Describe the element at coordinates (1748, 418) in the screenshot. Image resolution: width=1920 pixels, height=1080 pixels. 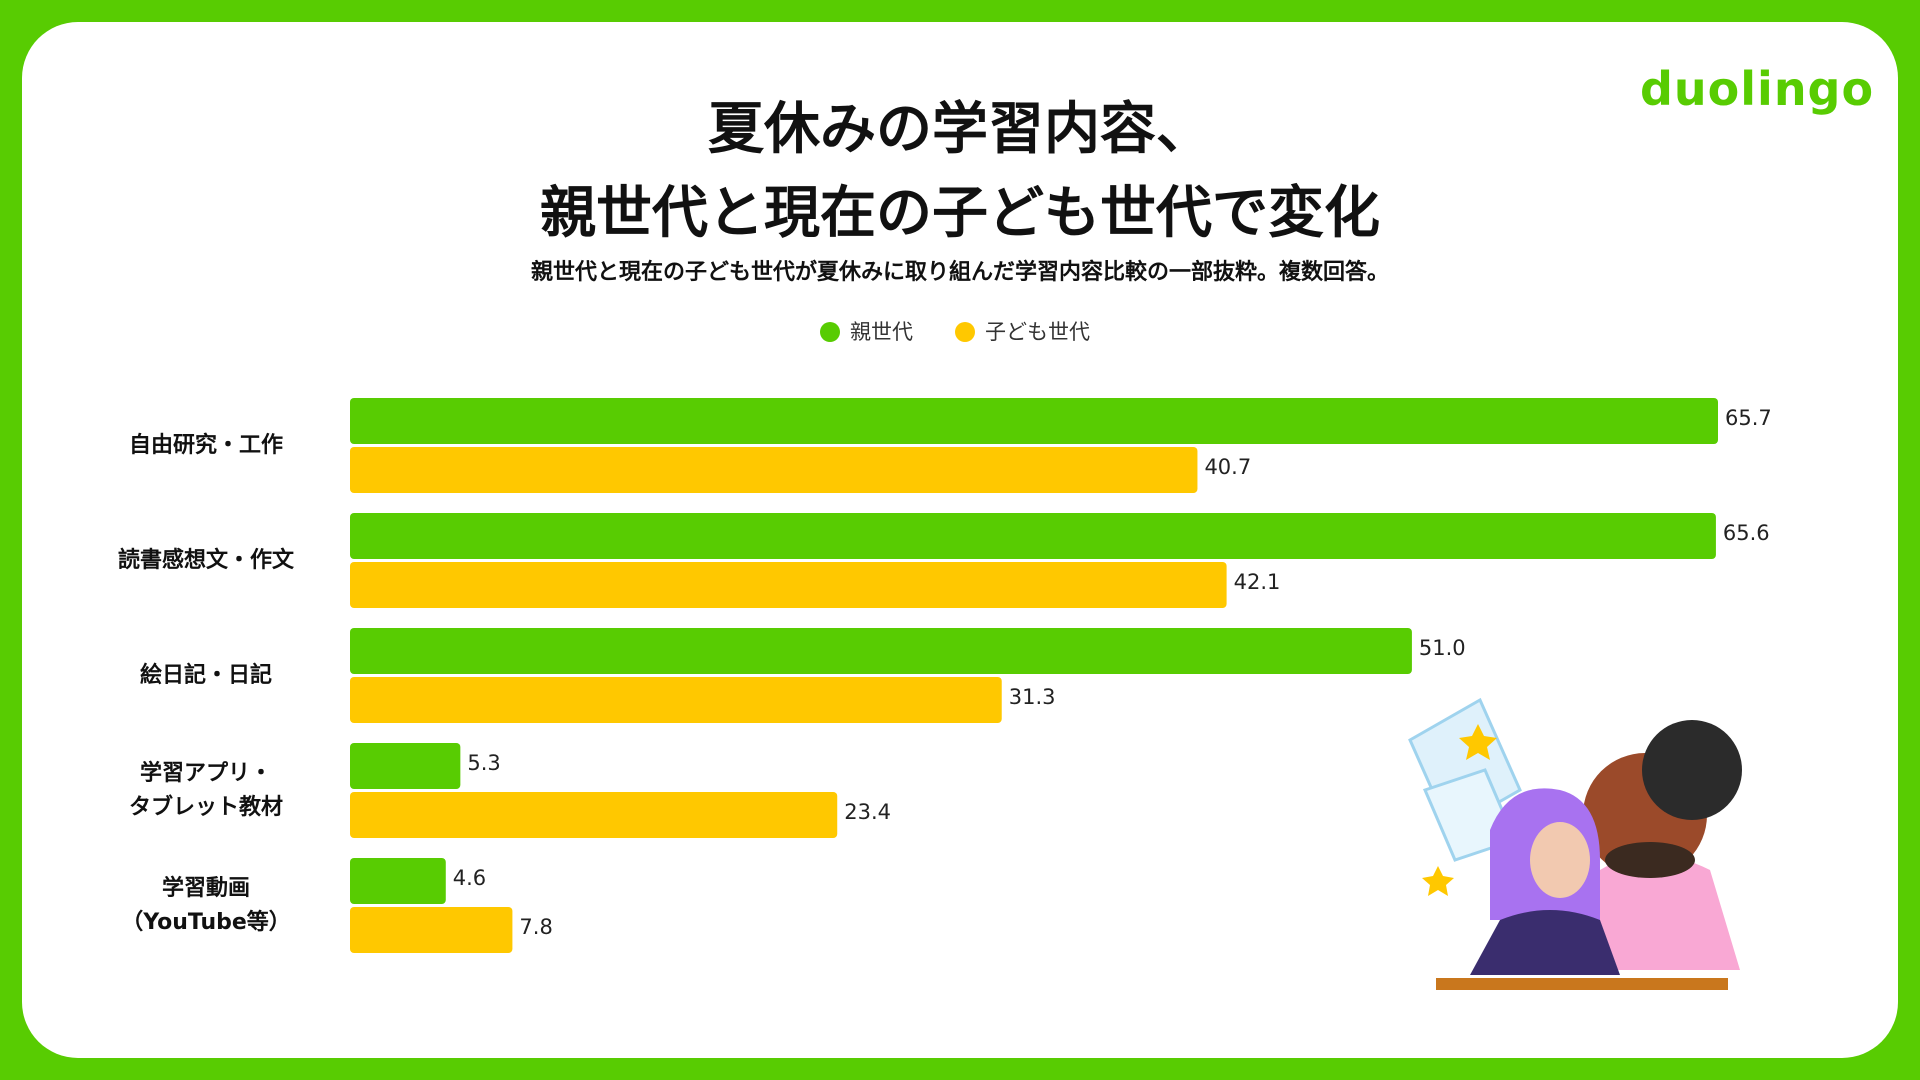
I see `value-label: 65.7` at that location.